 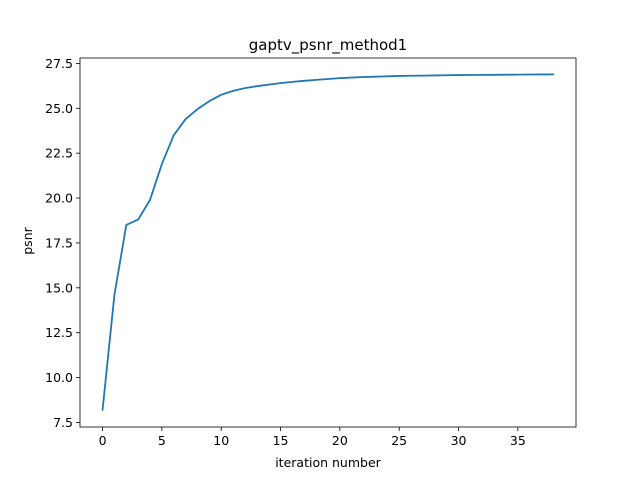 I want to click on x-tick-label: 10, so click(x=221, y=440).